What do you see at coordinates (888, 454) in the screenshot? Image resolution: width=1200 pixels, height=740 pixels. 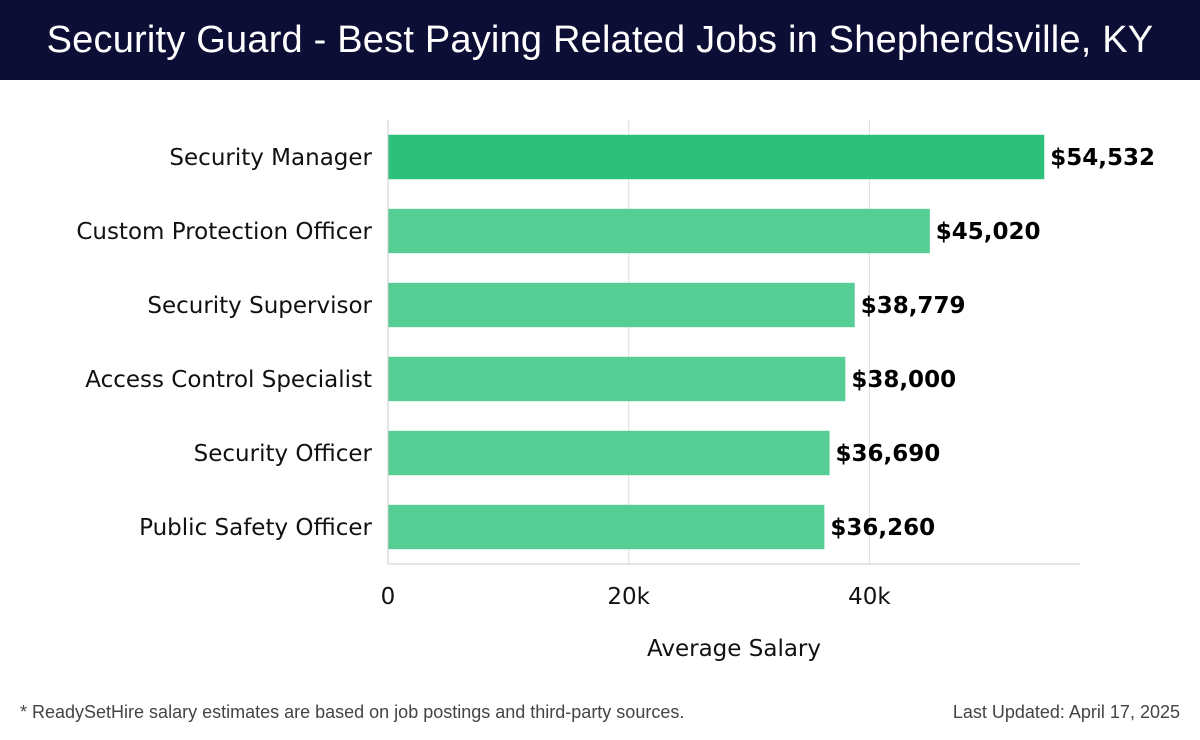 I see `value-label: $36,690` at bounding box center [888, 454].